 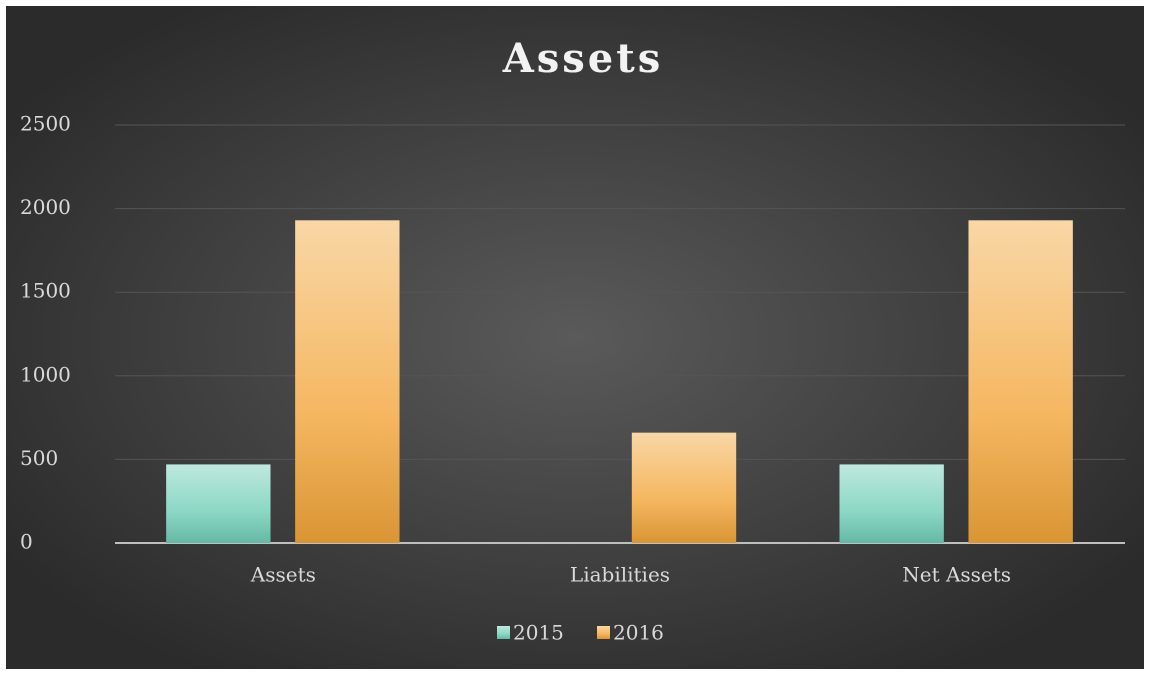 I want to click on x-tick-label: Assets, so click(x=283, y=575).